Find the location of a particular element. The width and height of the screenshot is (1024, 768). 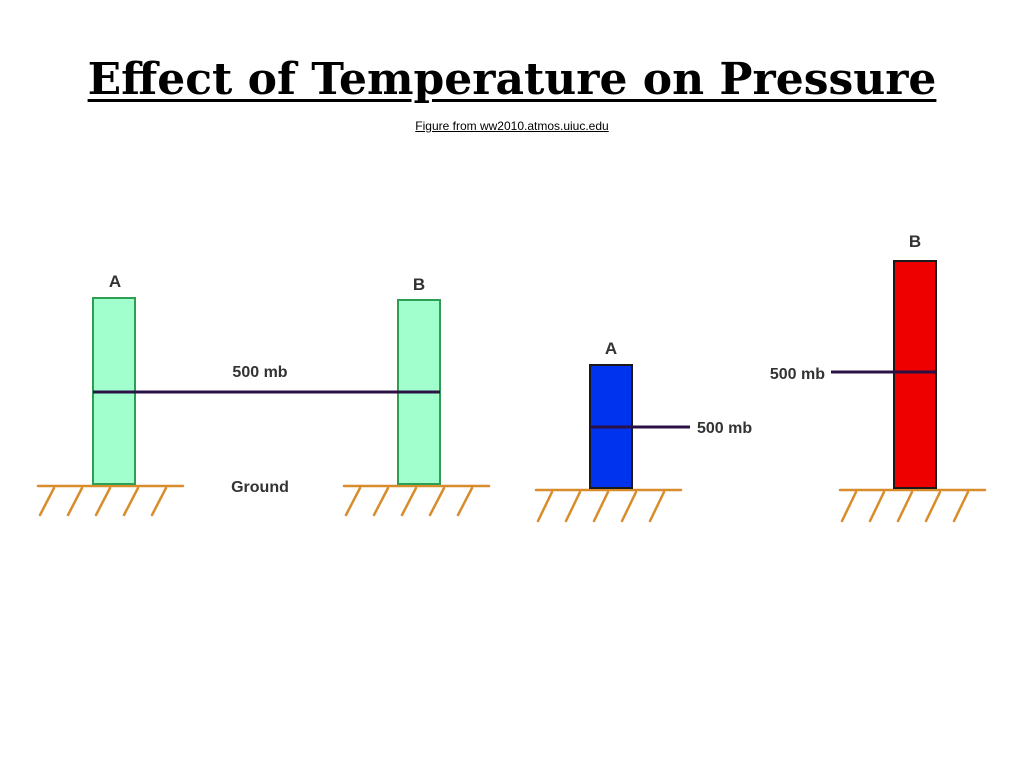

column-a-label-cold: A is located at coordinates (611, 348).